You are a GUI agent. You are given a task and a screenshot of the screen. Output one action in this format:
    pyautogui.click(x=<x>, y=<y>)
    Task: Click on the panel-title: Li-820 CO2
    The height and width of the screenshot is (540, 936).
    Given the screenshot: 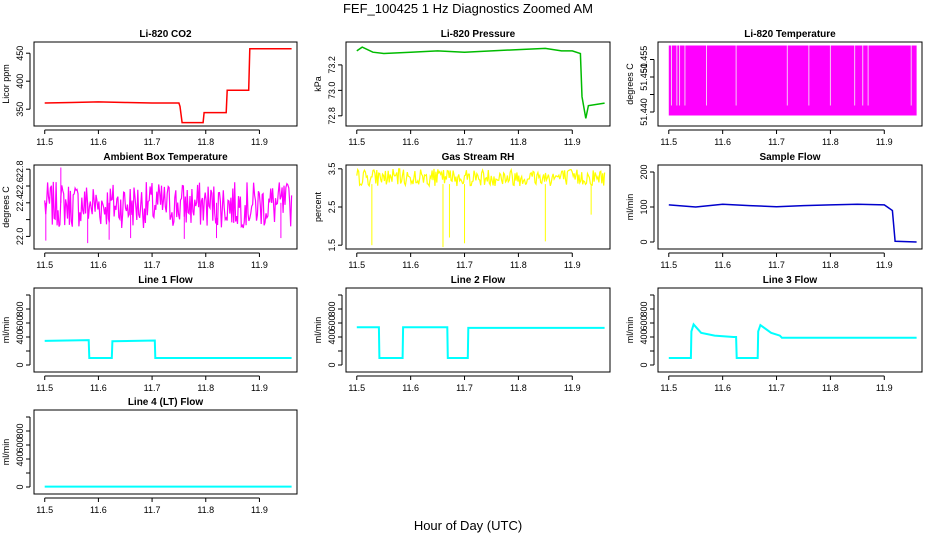 What is the action you would take?
    pyautogui.click(x=165, y=34)
    